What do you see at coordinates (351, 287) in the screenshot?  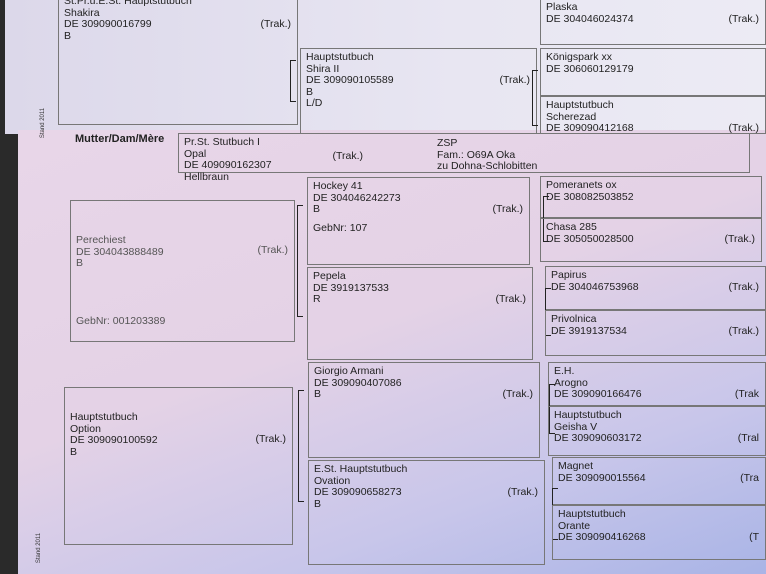 I see `box-line: DE 3919137533` at bounding box center [351, 287].